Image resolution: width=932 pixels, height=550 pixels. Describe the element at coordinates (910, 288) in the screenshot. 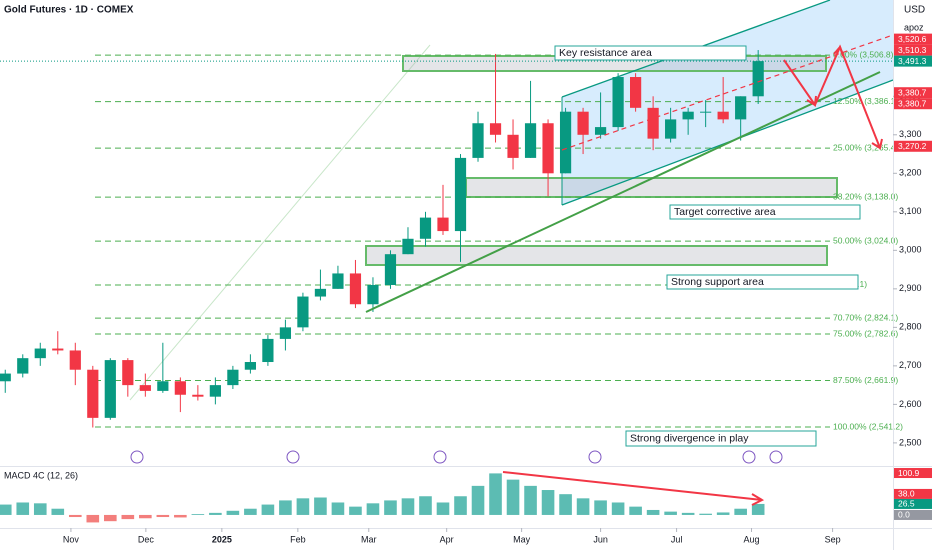

I see `y-tick-label: 2,900` at that location.